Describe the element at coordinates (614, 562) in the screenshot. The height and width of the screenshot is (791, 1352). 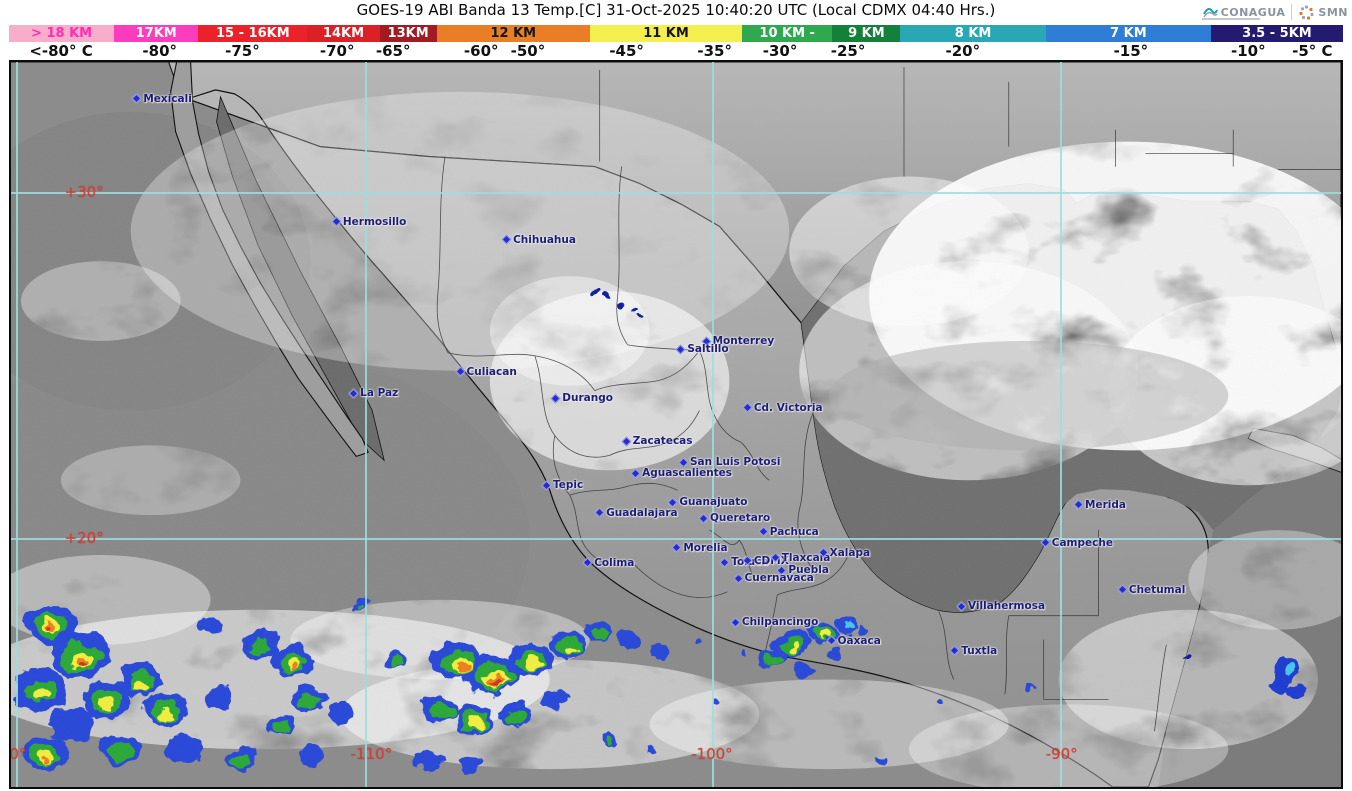
I see `city-label: Colima` at that location.